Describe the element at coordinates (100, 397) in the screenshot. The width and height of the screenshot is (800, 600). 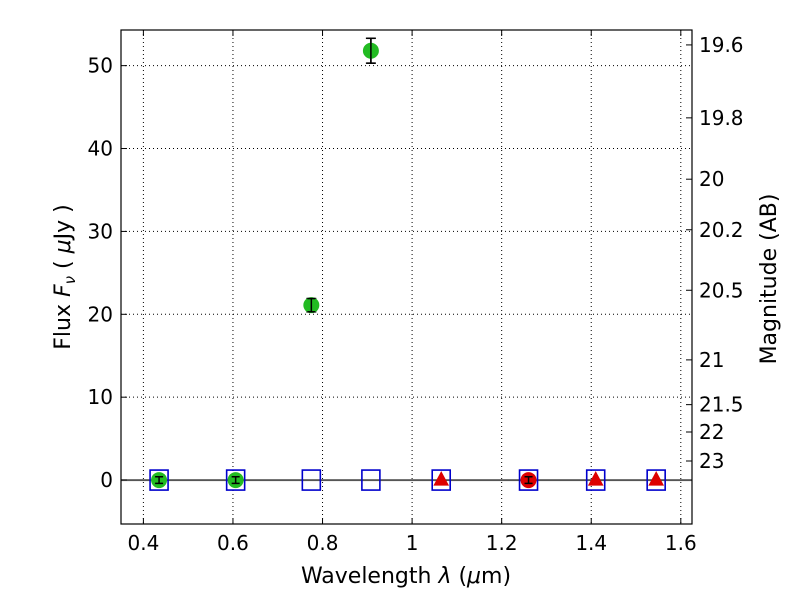
I see `y-tick-label: 10` at that location.